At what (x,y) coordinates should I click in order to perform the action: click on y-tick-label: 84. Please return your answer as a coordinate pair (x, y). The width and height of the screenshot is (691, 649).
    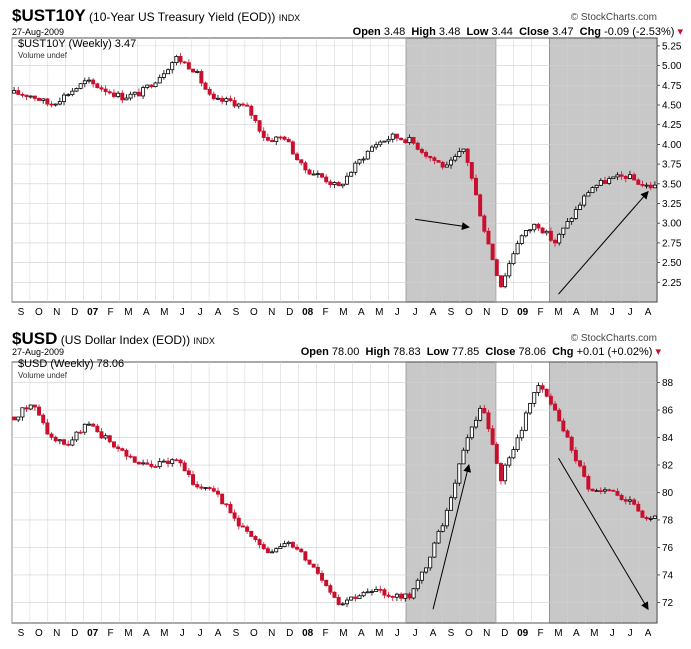
    Looking at the image, I should click on (668, 438).